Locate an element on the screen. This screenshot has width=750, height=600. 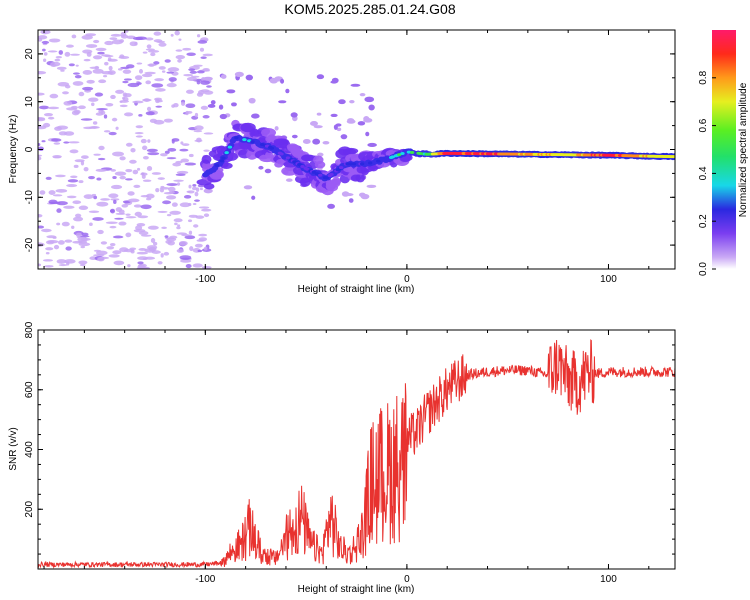
spectrogram-signal-layer is located at coordinates (435, 157).